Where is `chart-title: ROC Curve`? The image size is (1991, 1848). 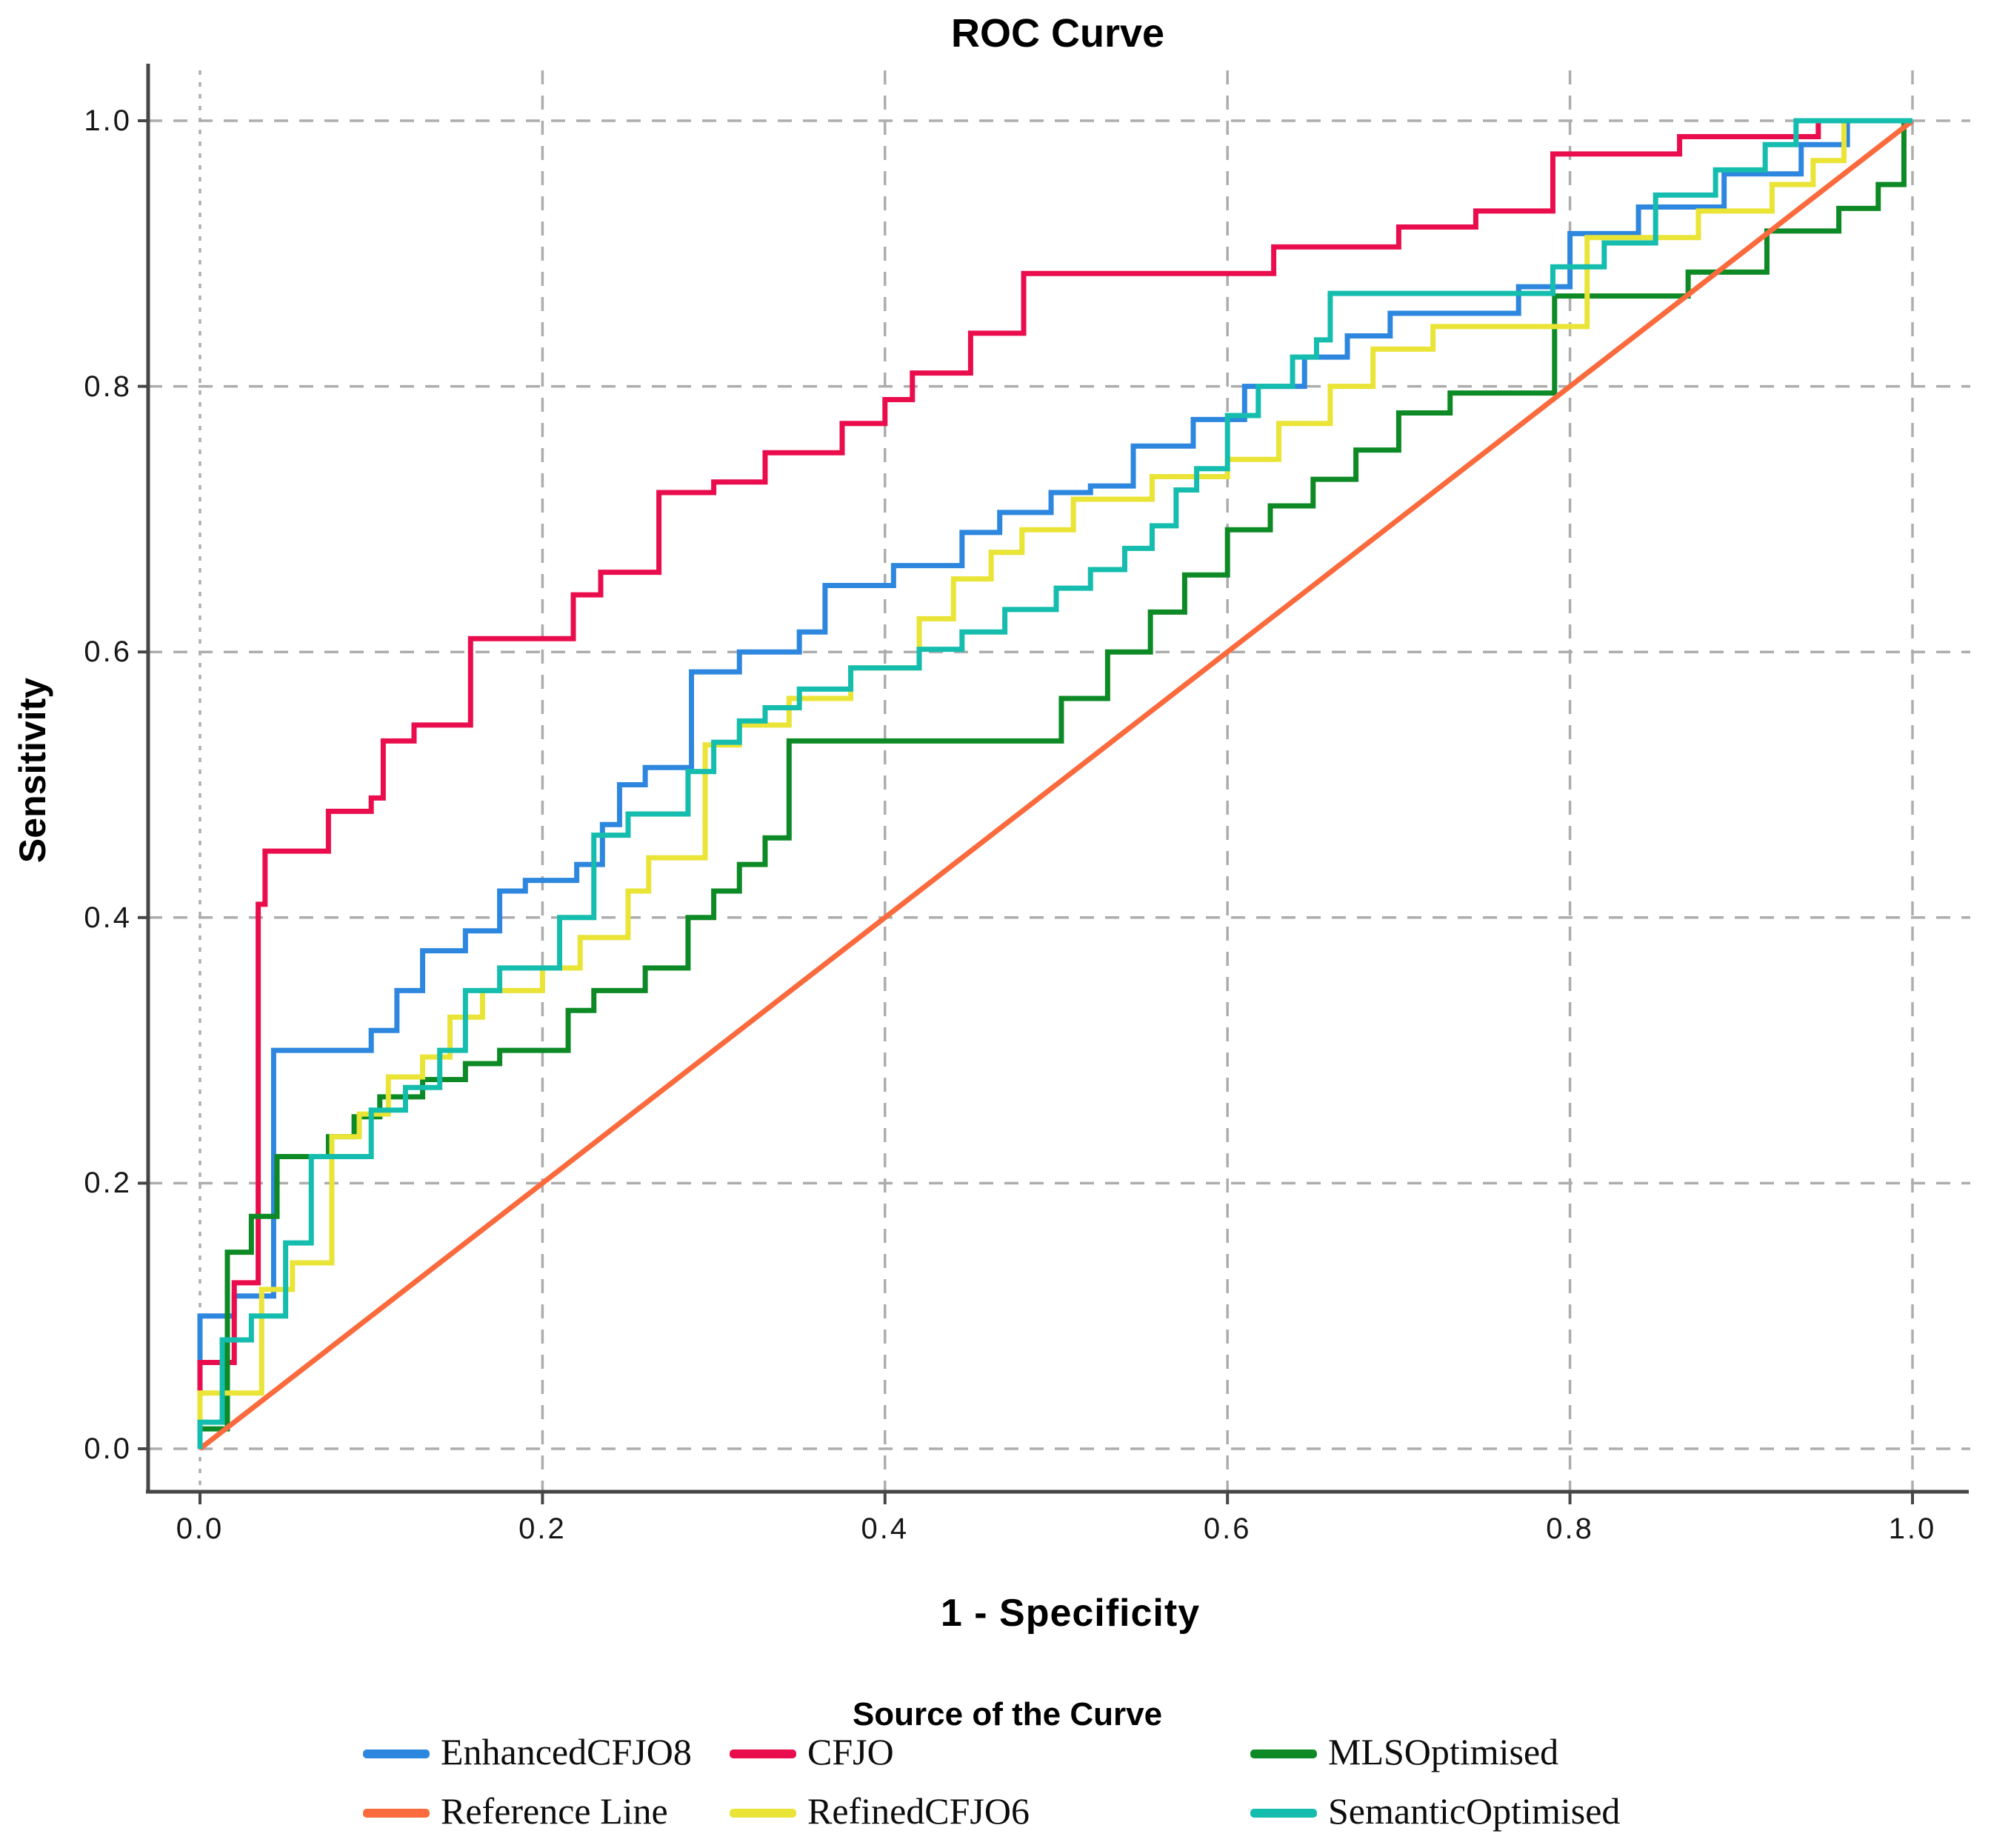
chart-title: ROC Curve is located at coordinates (1057, 33).